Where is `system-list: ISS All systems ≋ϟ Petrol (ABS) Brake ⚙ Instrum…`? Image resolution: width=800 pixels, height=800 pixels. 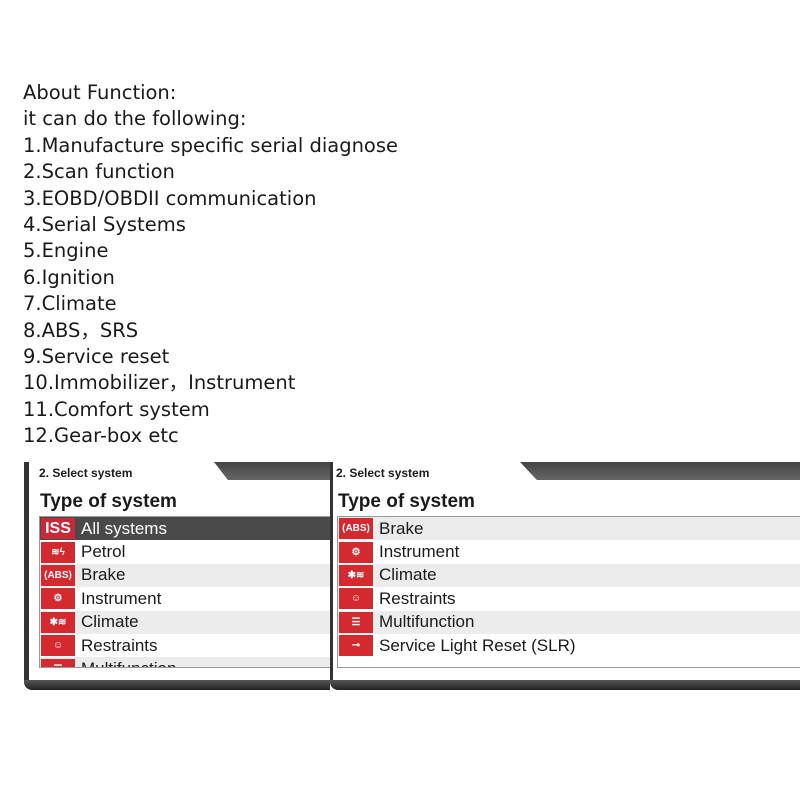 system-list: ISS All systems ≋ϟ Petrol (ABS) Brake ⚙ Instrum… is located at coordinates (184, 592).